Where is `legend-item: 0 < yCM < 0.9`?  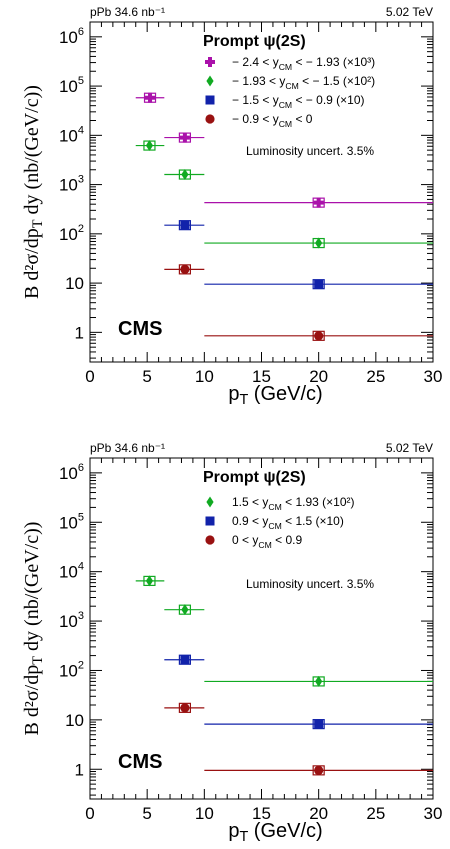
legend-item: 0 < yCM < 0.9 is located at coordinates (253, 541).